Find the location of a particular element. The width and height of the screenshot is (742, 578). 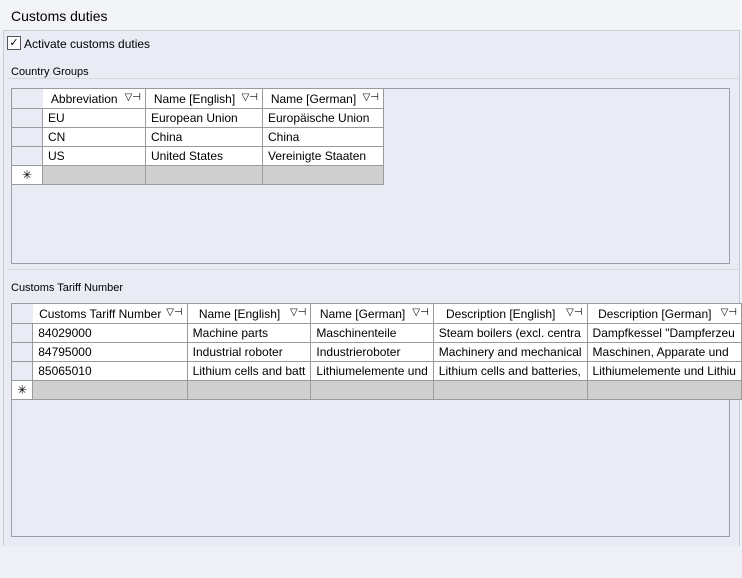

footer is located at coordinates (371, 562).